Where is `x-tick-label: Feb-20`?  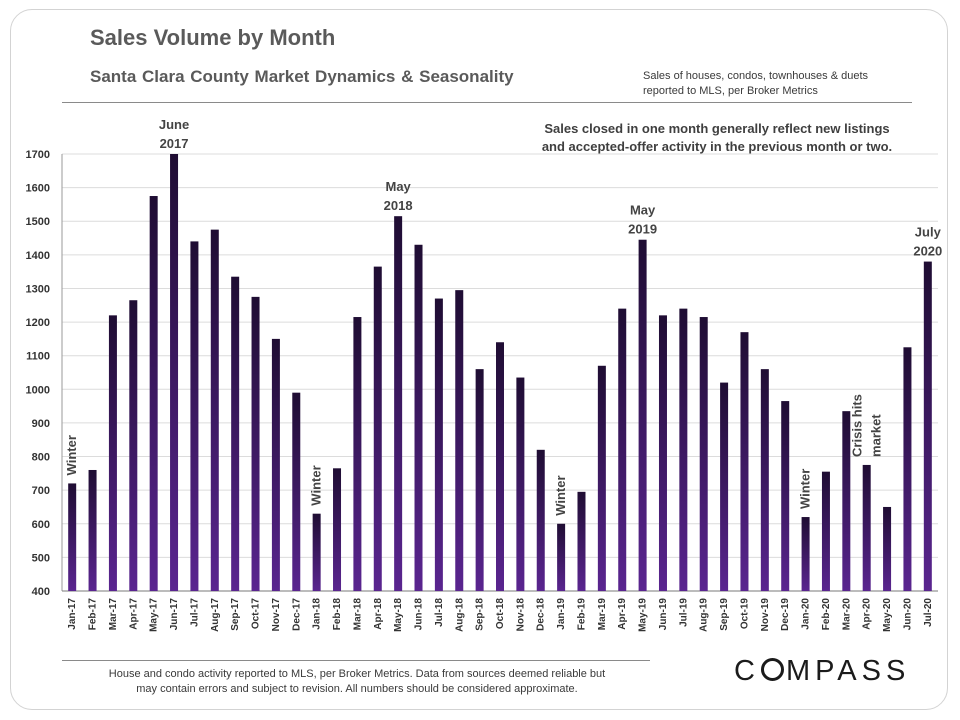 x-tick-label: Feb-20 is located at coordinates (826, 614).